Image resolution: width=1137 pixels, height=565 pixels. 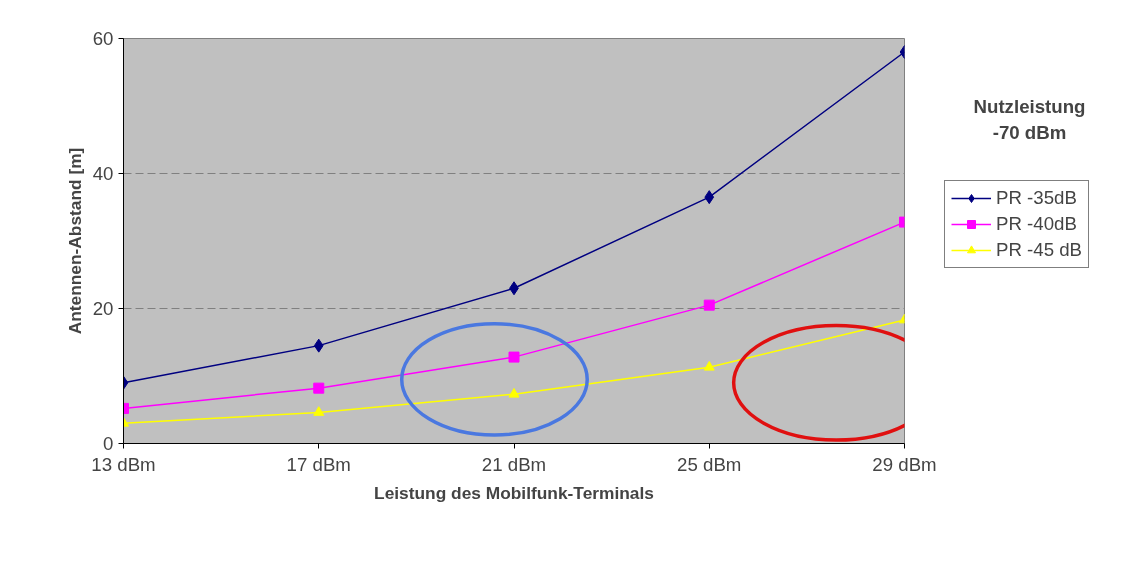 I want to click on text: Nutzleistung -70 dBm, so click(x=1029, y=119).